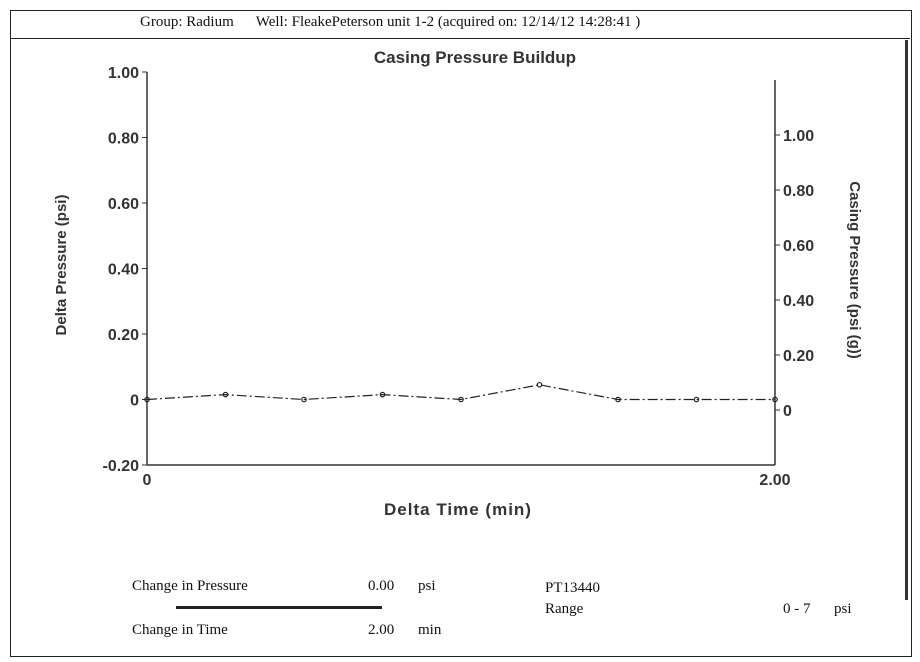 This screenshot has width=920, height=662. I want to click on y-tick-label: 0.60, so click(123, 204).